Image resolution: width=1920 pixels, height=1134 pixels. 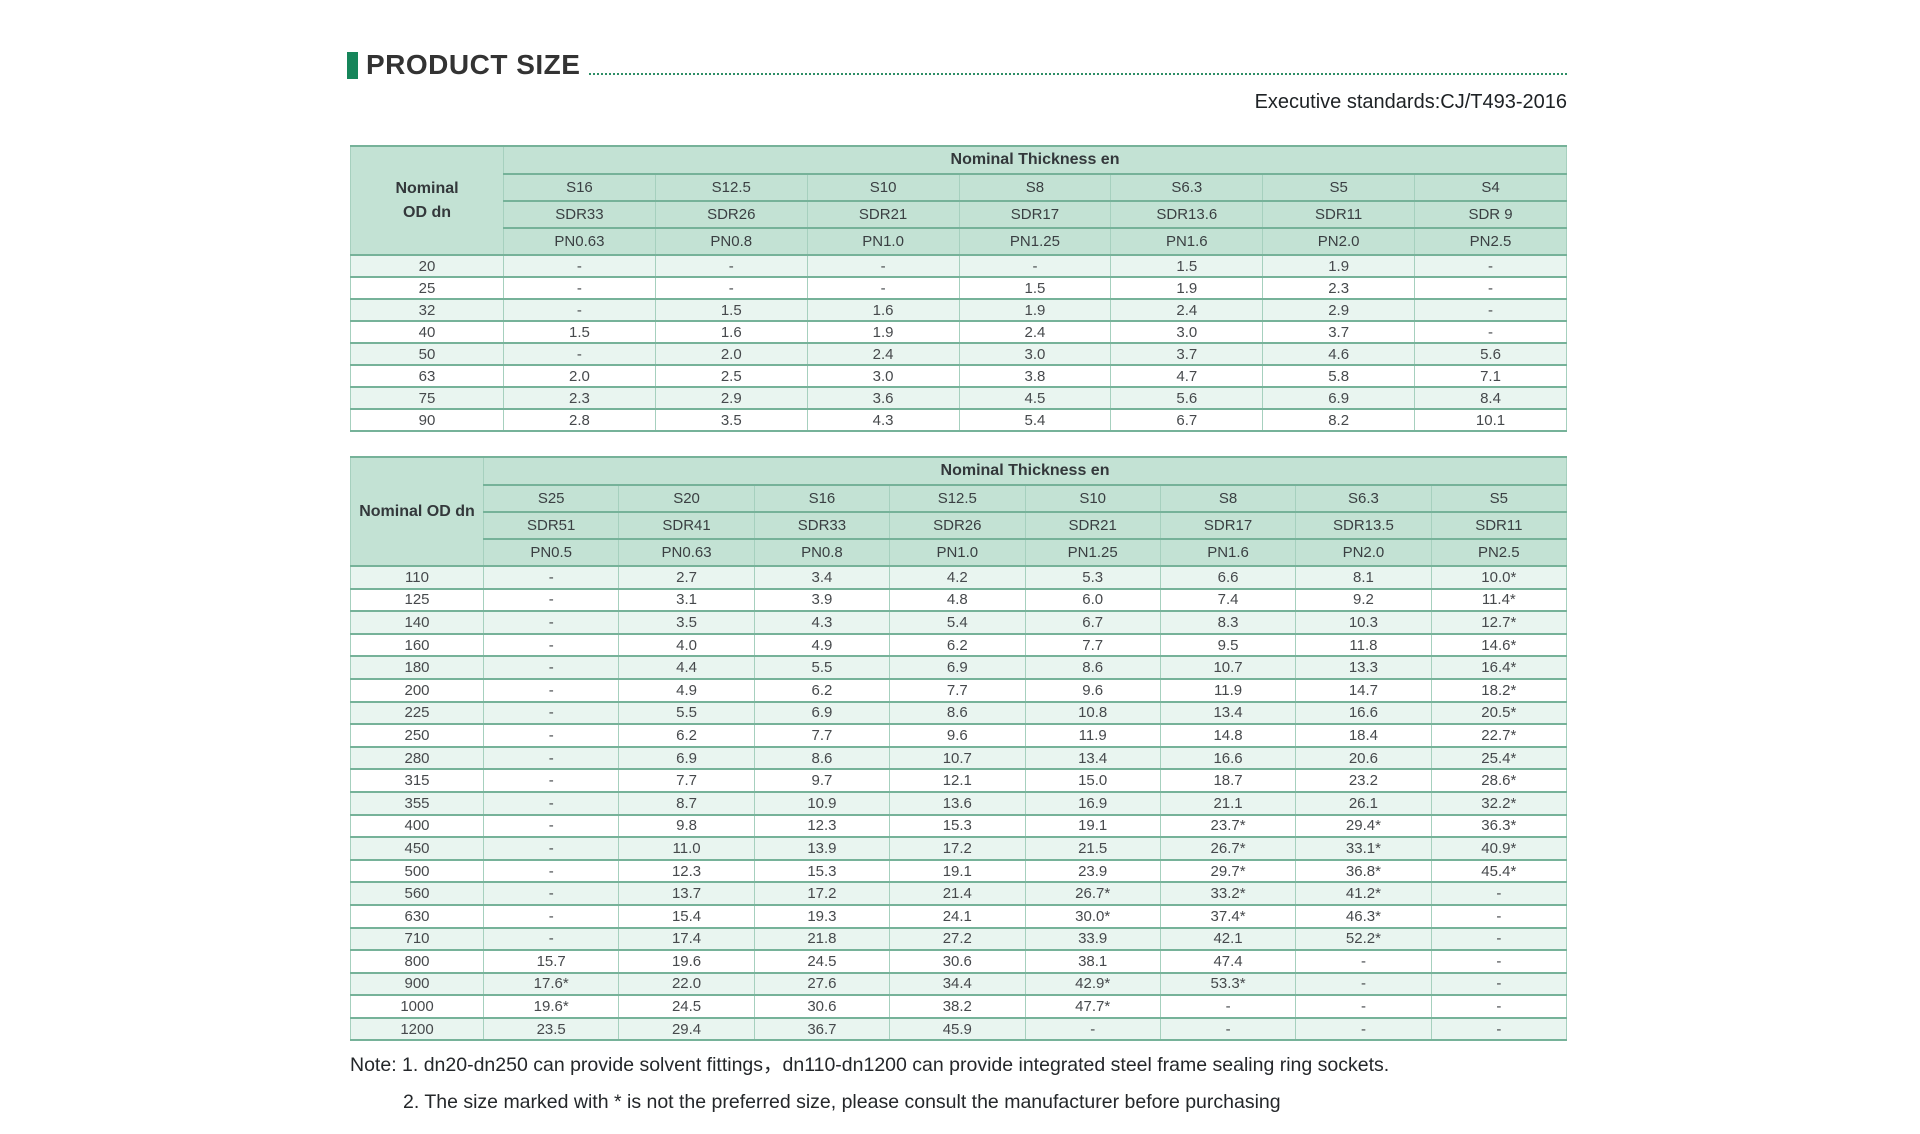 What do you see at coordinates (1363, 645) in the screenshot?
I see `cell-value: 11.8` at bounding box center [1363, 645].